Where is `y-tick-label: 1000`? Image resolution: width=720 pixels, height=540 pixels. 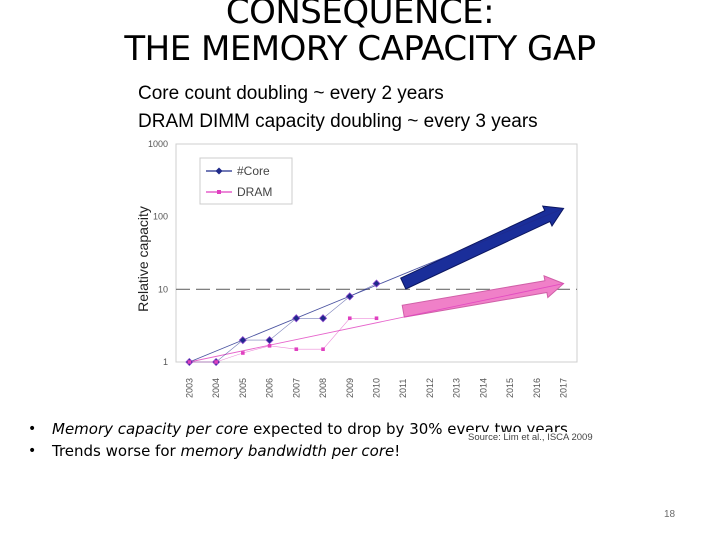 y-tick-label: 1000 is located at coordinates (158, 144).